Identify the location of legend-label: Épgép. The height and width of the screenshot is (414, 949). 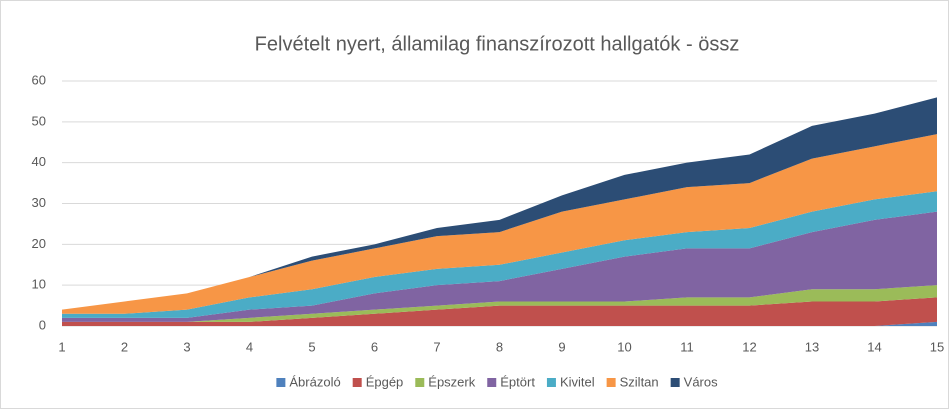
(385, 381).